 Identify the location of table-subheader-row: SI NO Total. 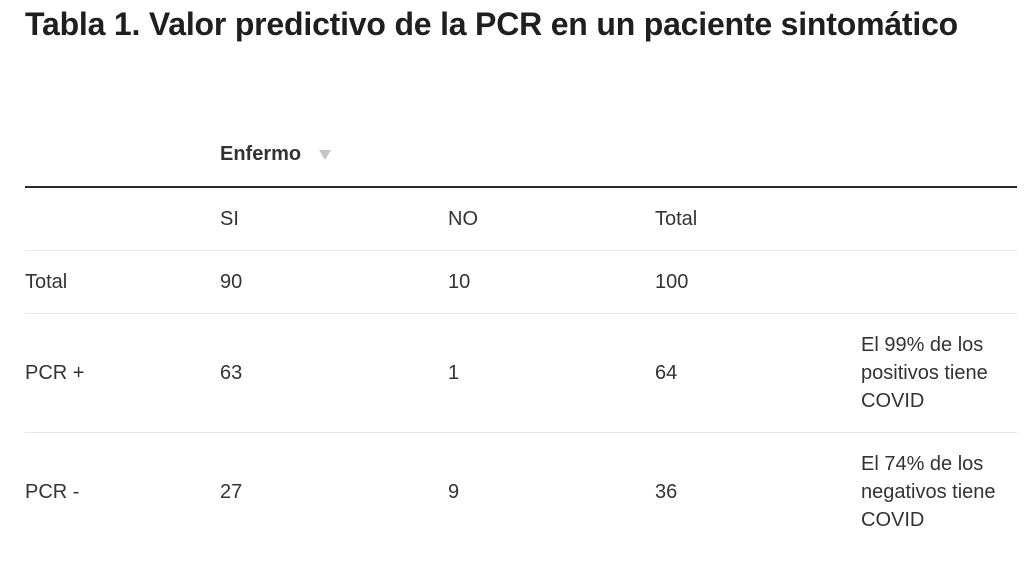
(521, 219).